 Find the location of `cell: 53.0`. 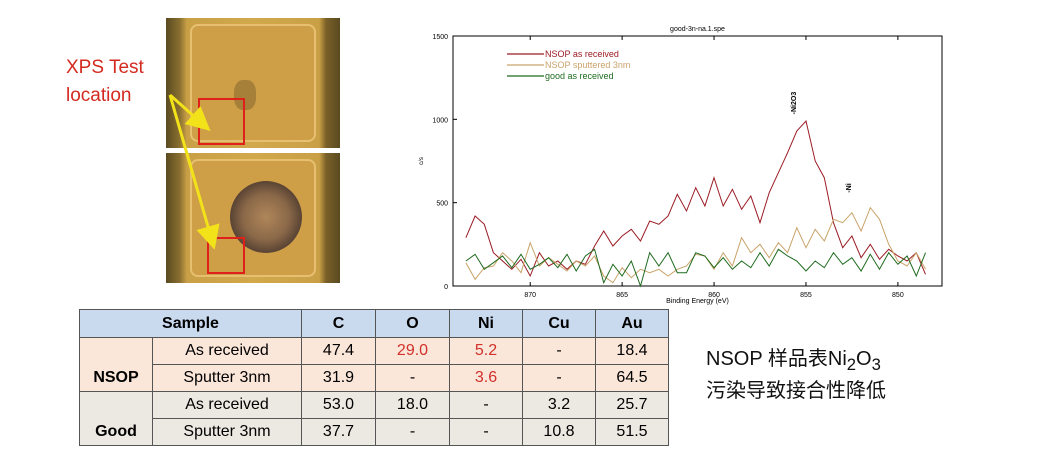

cell: 53.0 is located at coordinates (338, 405).